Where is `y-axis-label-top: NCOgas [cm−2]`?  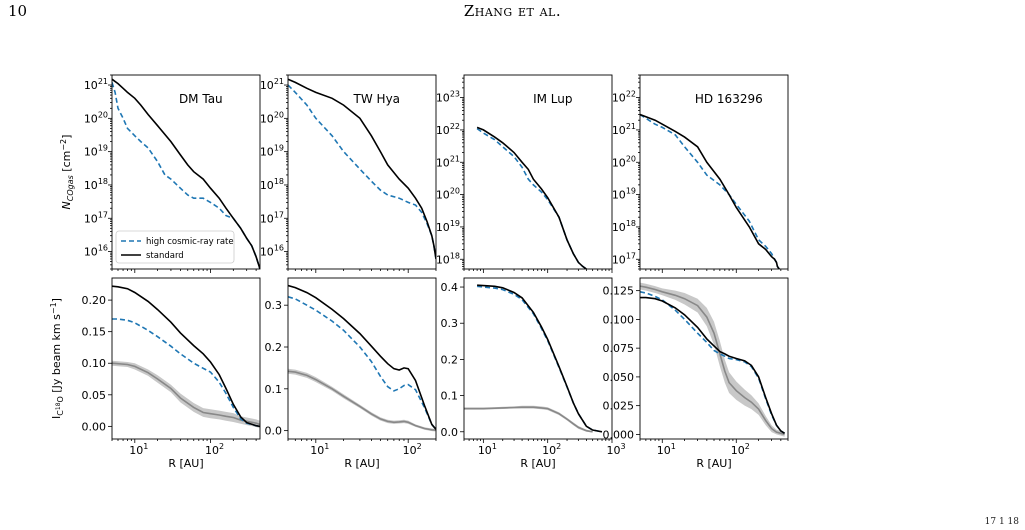
y-axis-label-top: NCOgas [cm−2] is located at coordinates (67, 172).